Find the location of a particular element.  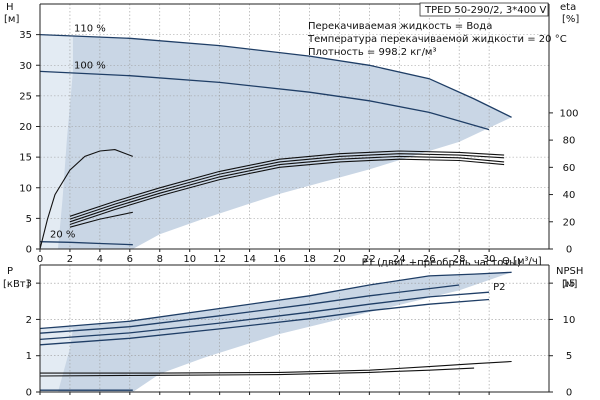

head-axis-label: H is located at coordinates (10, 7).